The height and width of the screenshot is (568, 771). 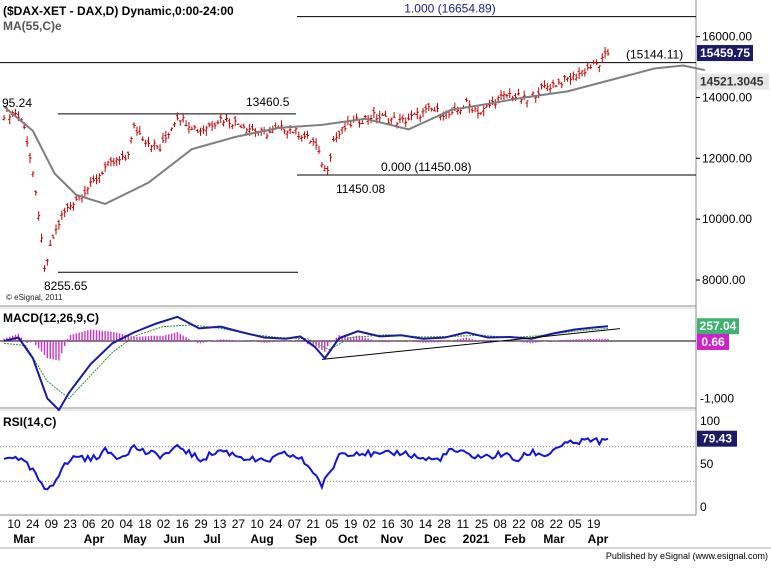 I want to click on x-tick-label: 25, so click(x=482, y=524).